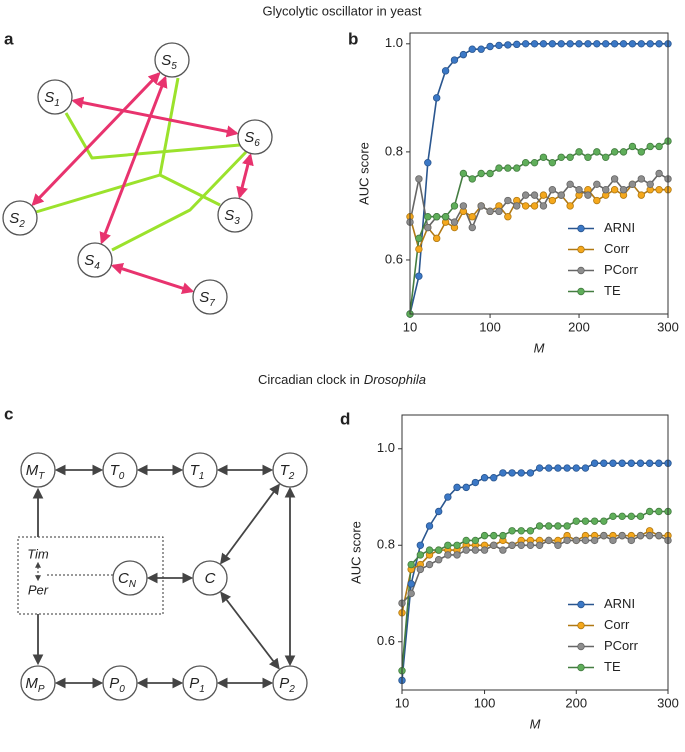 Image resolution: width=685 pixels, height=752 pixels. I want to click on node-subscript: 6, so click(257, 143).